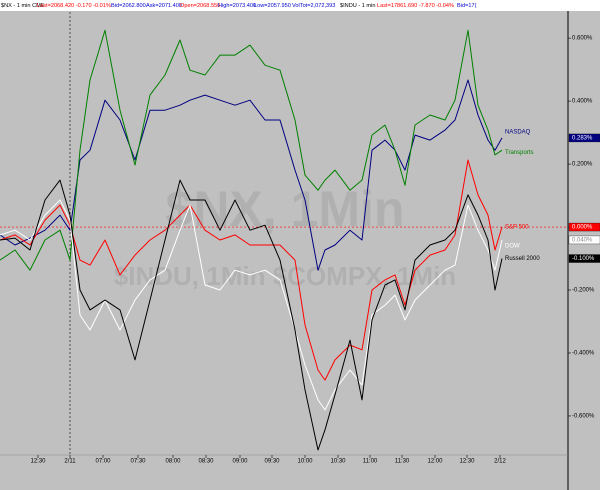 The width and height of the screenshot is (600, 490). What do you see at coordinates (272, 6) in the screenshot?
I see `header-low: Low=2057.950` at bounding box center [272, 6].